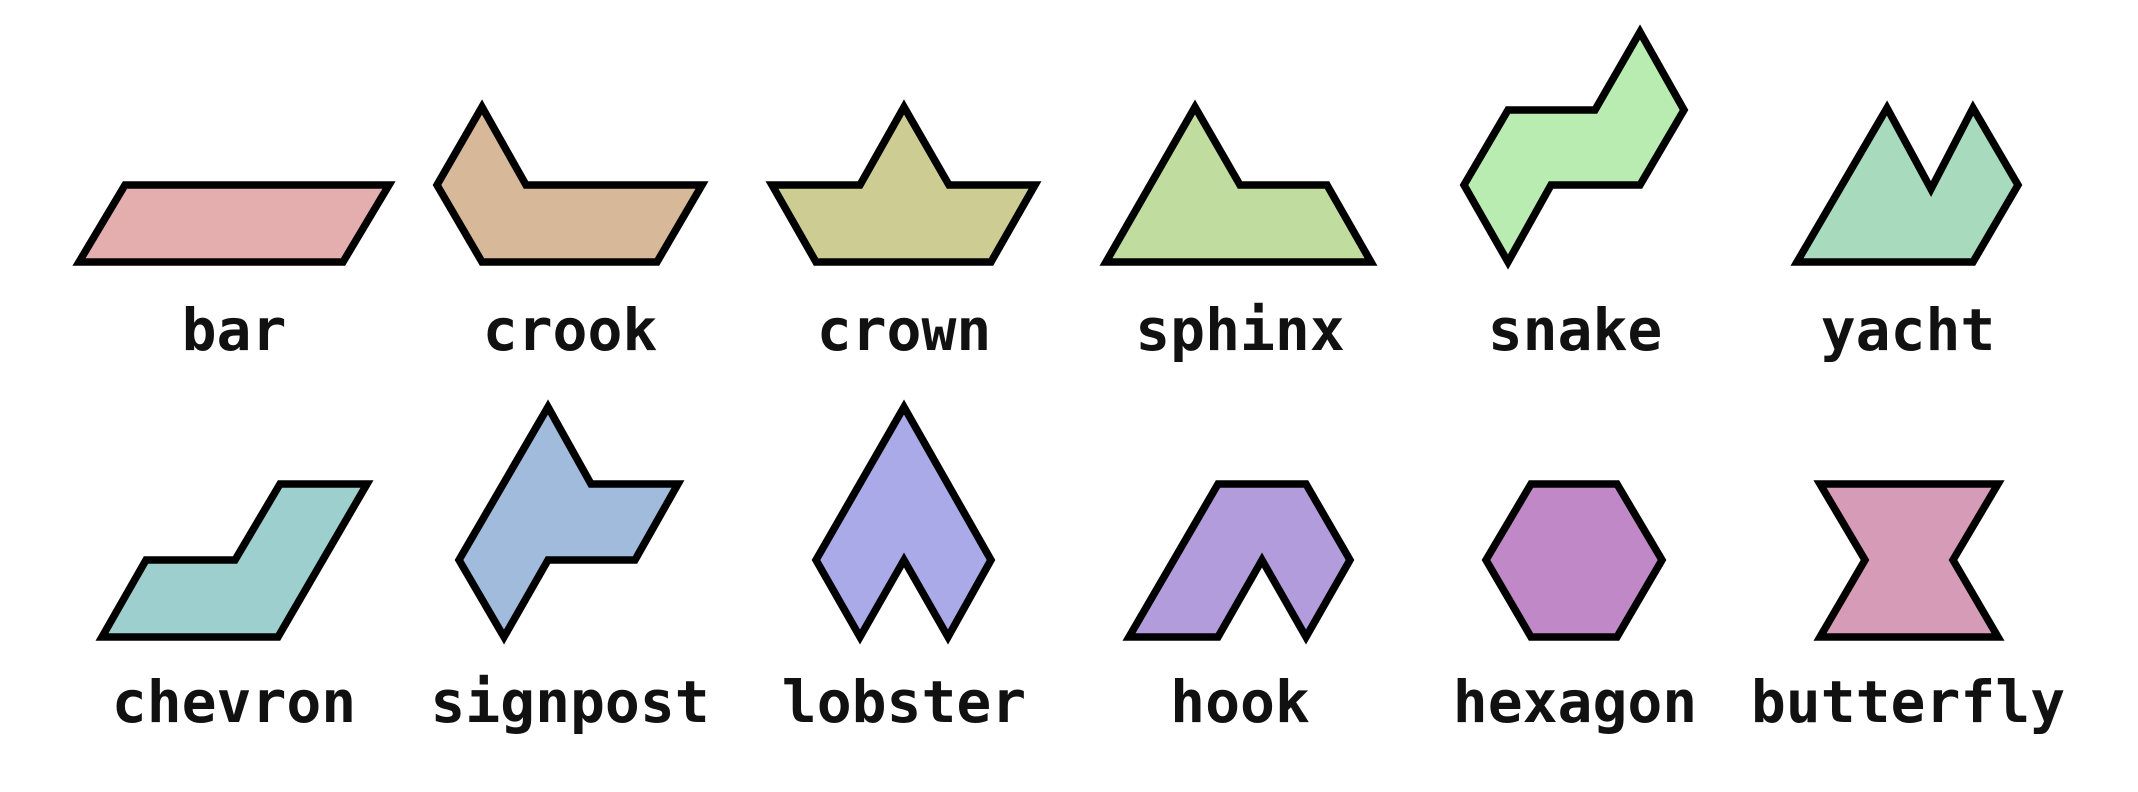  Describe the element at coordinates (234, 702) in the screenshot. I see `chevron-label: chevron` at that location.